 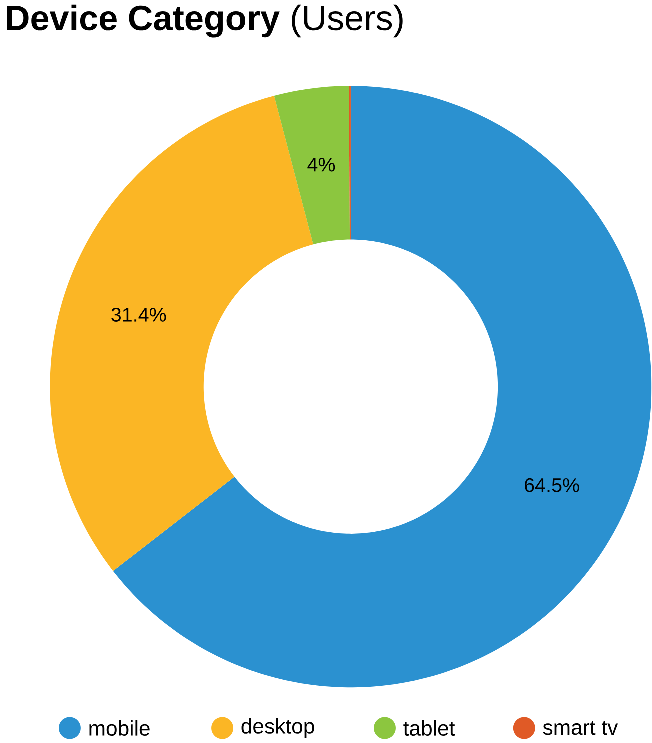 What do you see at coordinates (205, 21) in the screenshot?
I see `chart-title: Device Category (Users)` at bounding box center [205, 21].